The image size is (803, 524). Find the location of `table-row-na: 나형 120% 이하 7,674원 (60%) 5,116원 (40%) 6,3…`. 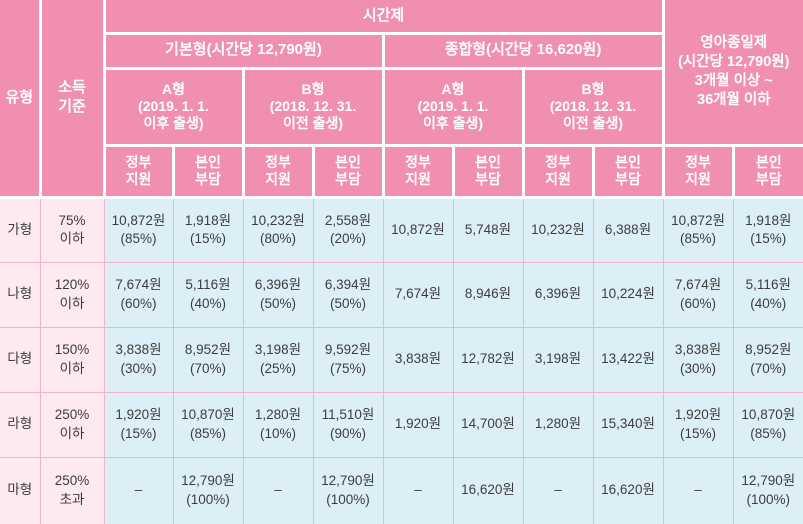

table-row-na: 나형 120% 이하 7,674원 (60%) 5,116원 (40%) 6,3… is located at coordinates (401, 294).